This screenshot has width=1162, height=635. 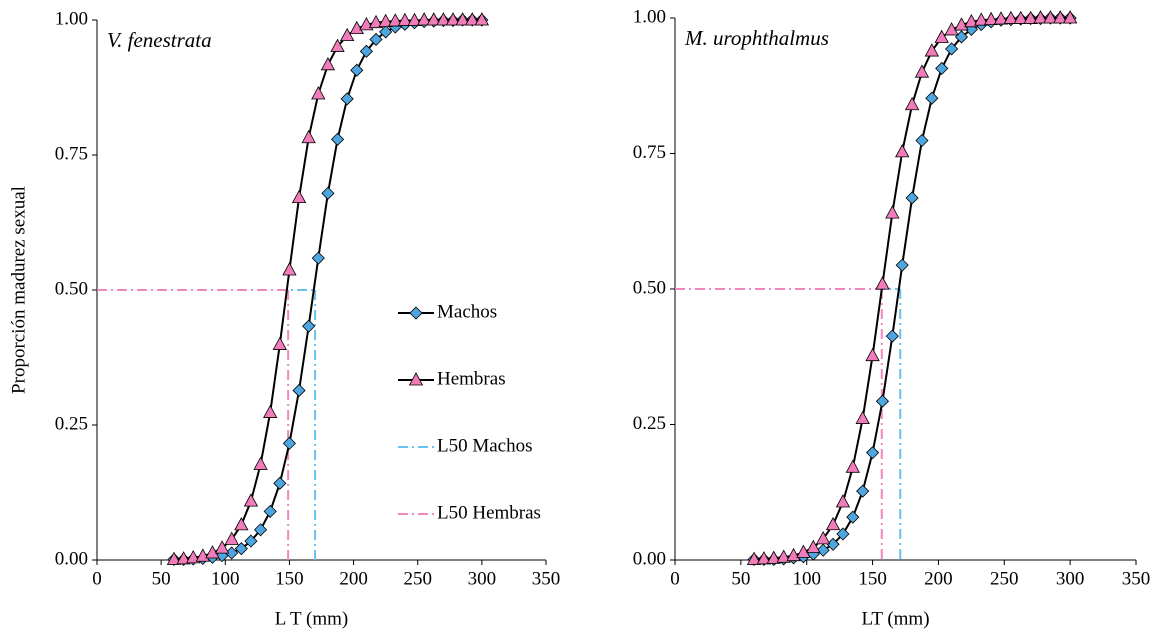 I want to click on y-tick-label: 0.25, so click(x=71, y=423).